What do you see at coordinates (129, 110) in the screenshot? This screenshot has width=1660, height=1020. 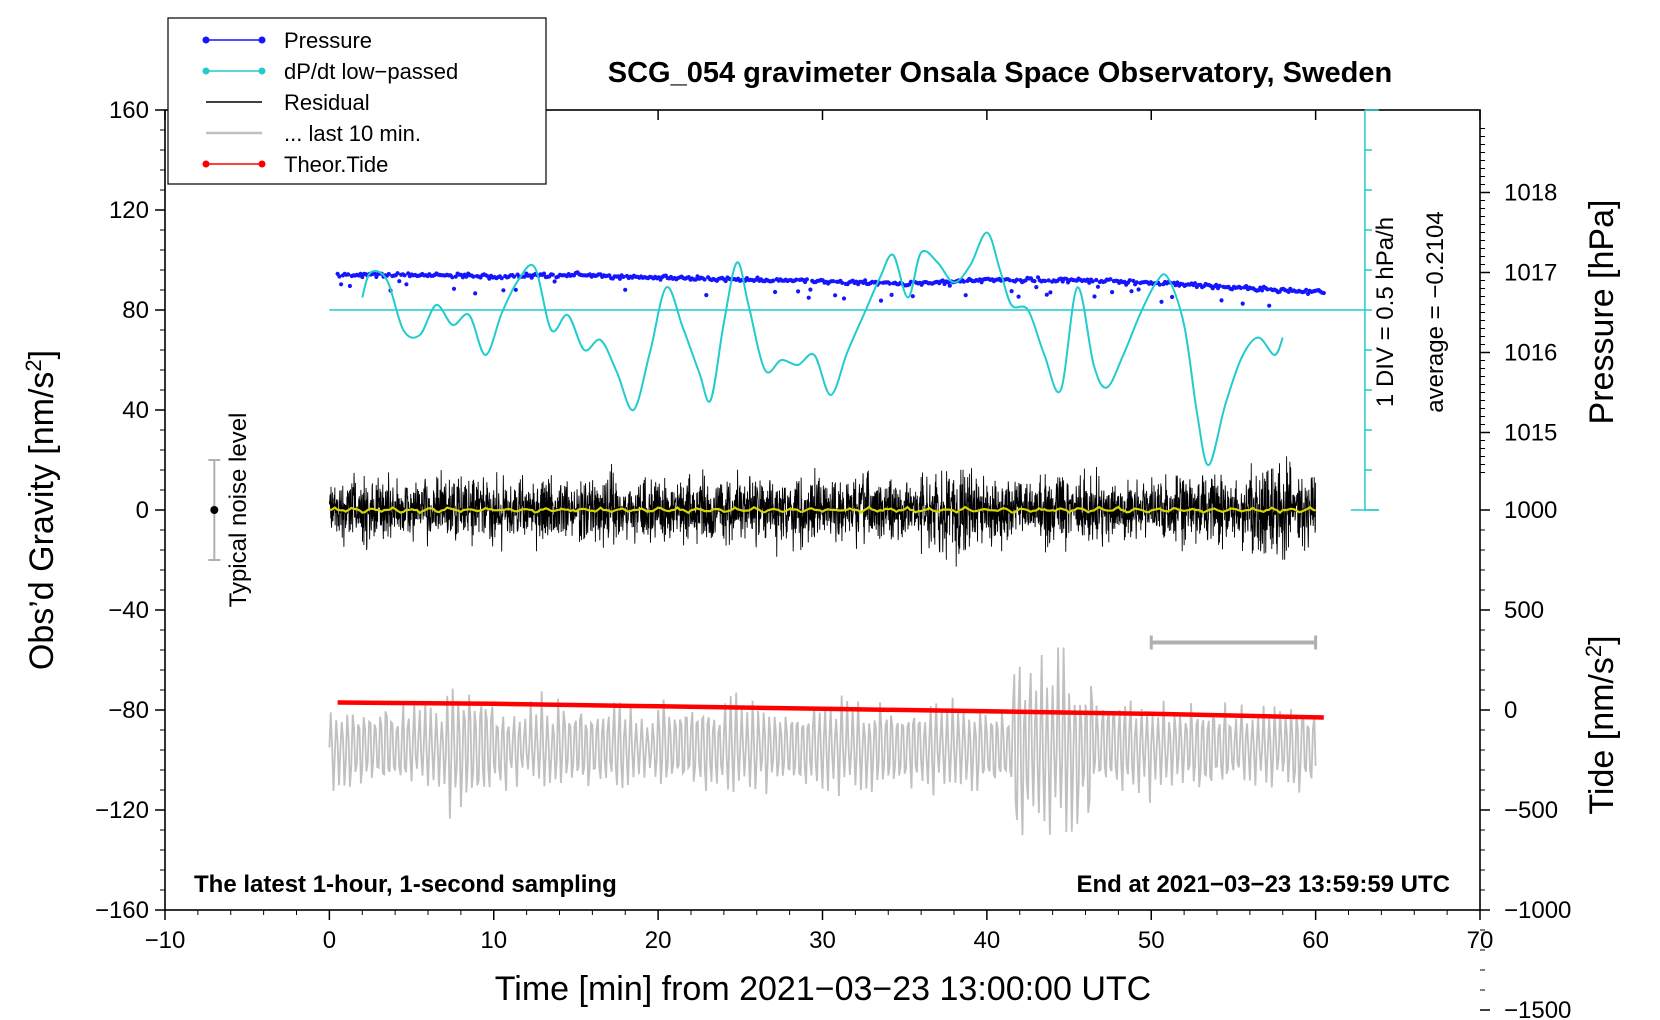 I see `y-tick-label: 160` at bounding box center [129, 110].